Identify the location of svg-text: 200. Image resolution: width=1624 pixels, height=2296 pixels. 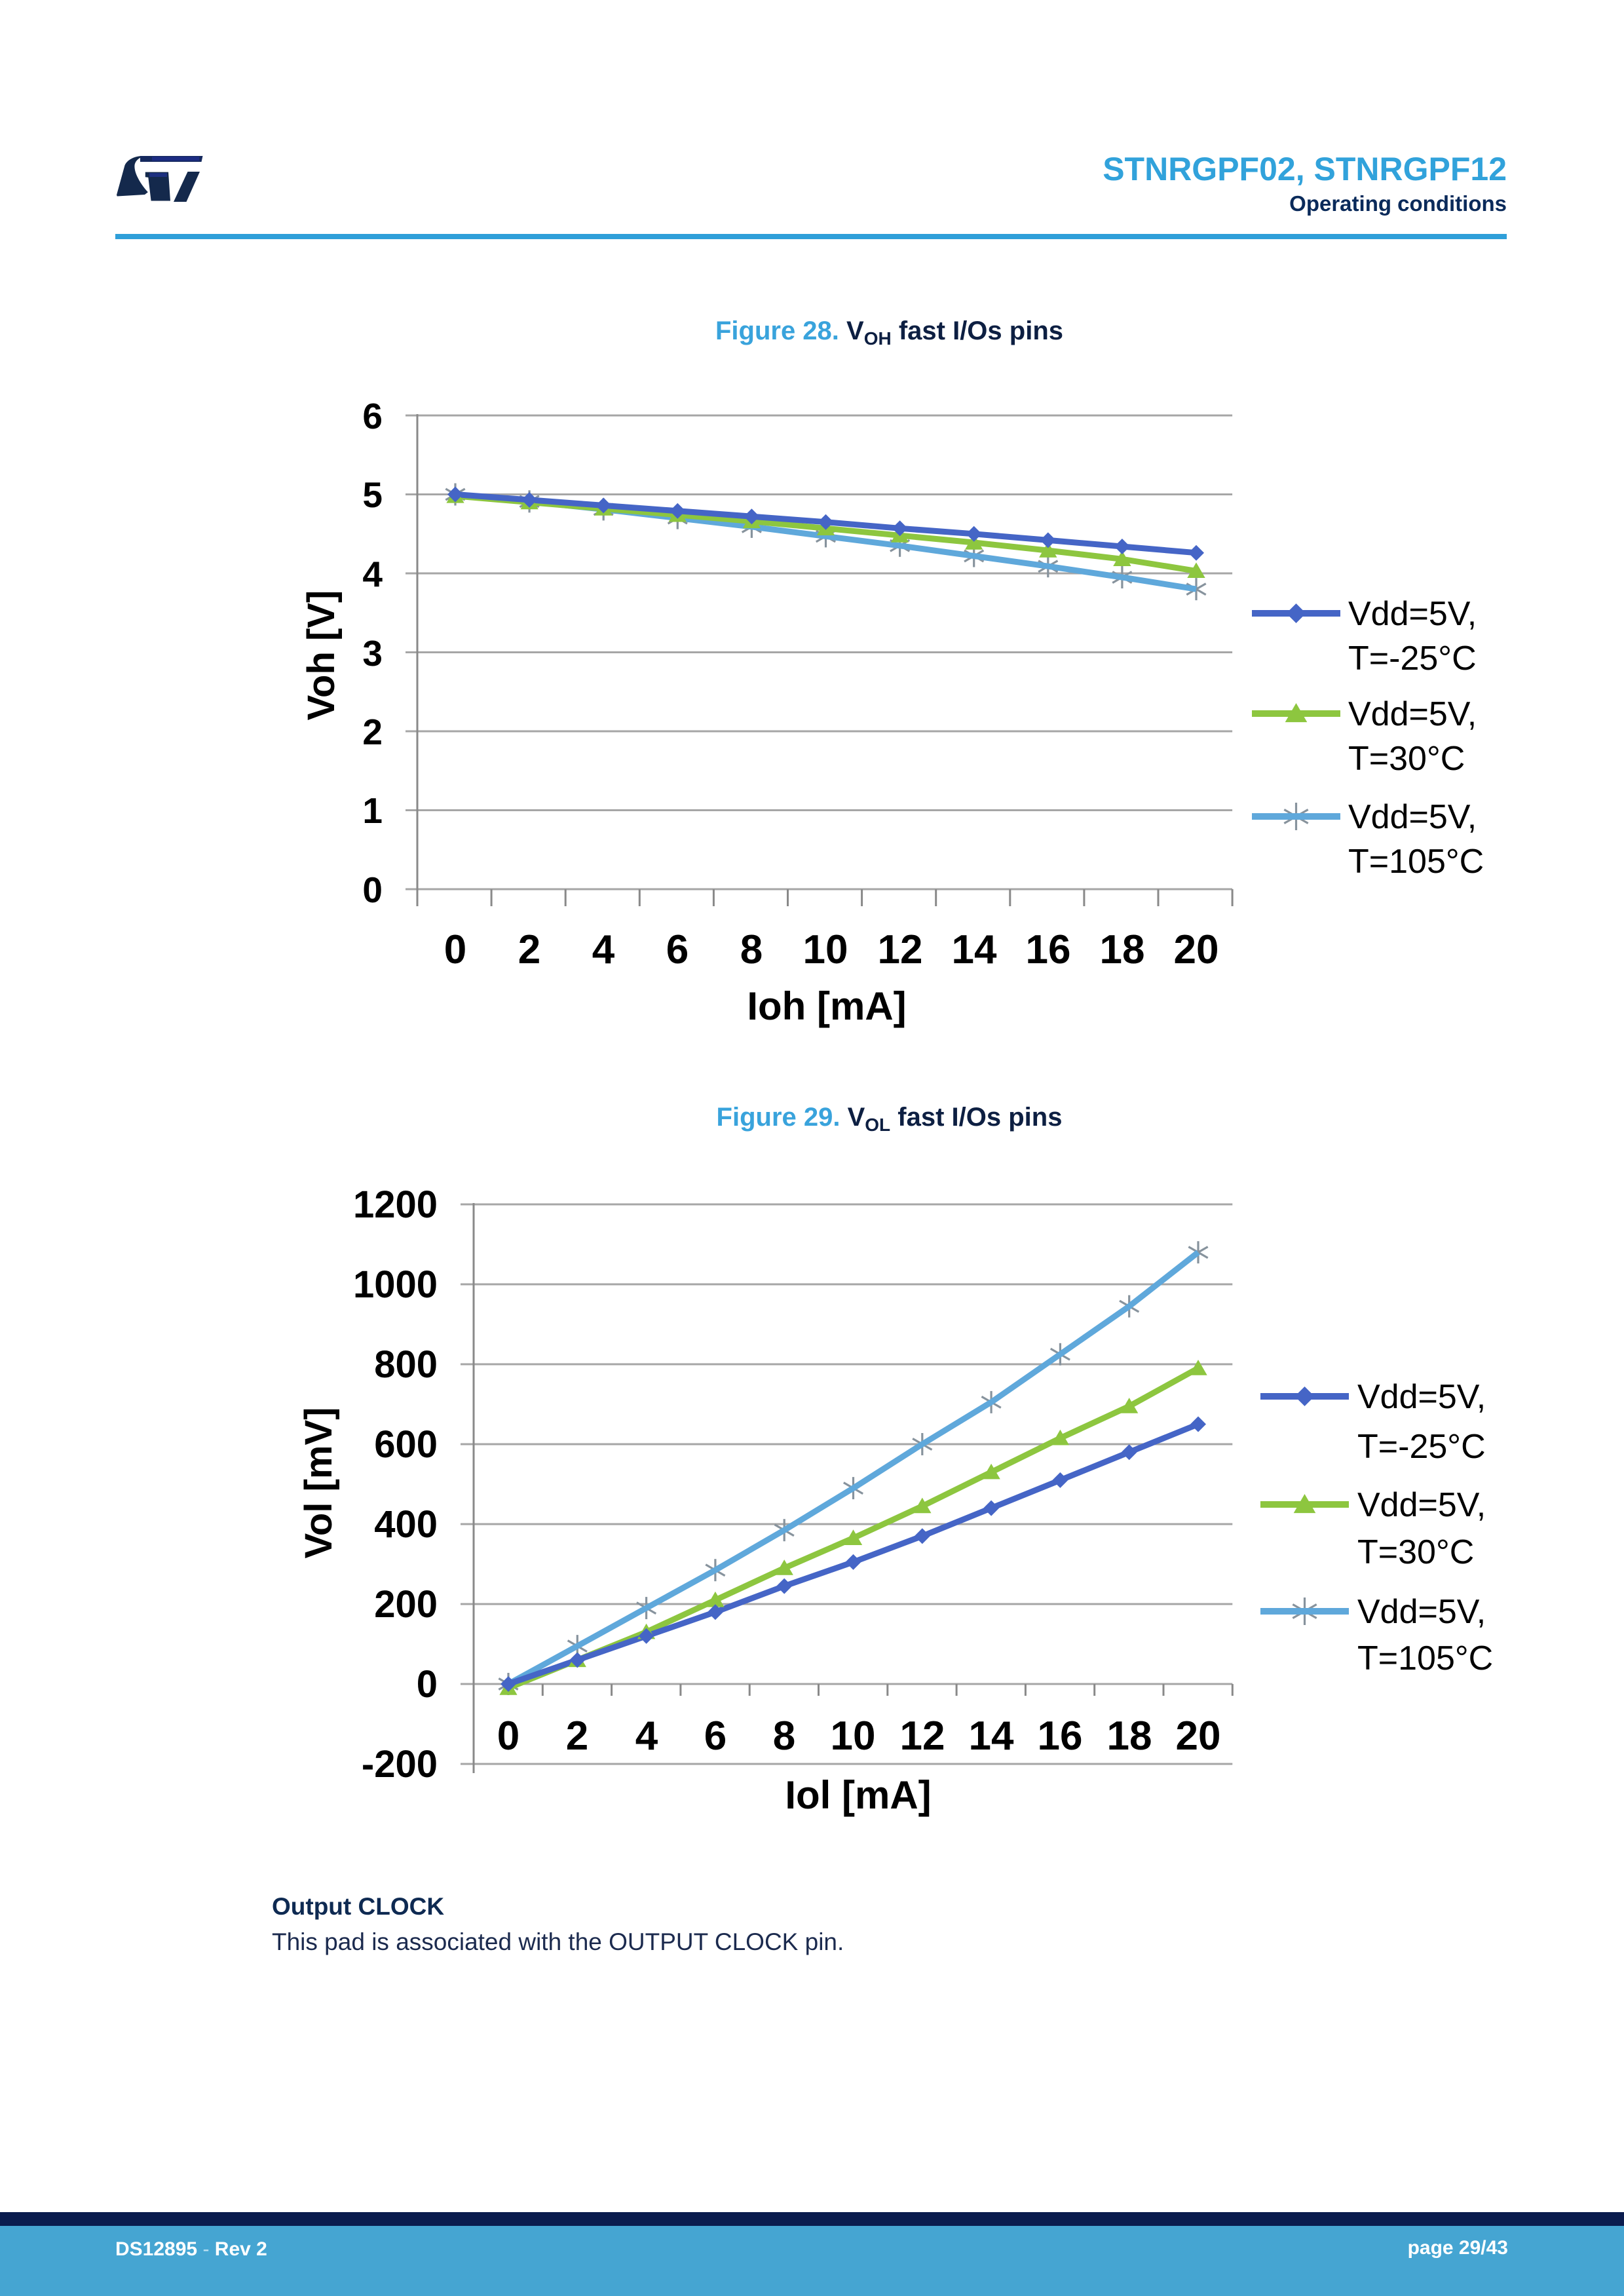
(406, 1604).